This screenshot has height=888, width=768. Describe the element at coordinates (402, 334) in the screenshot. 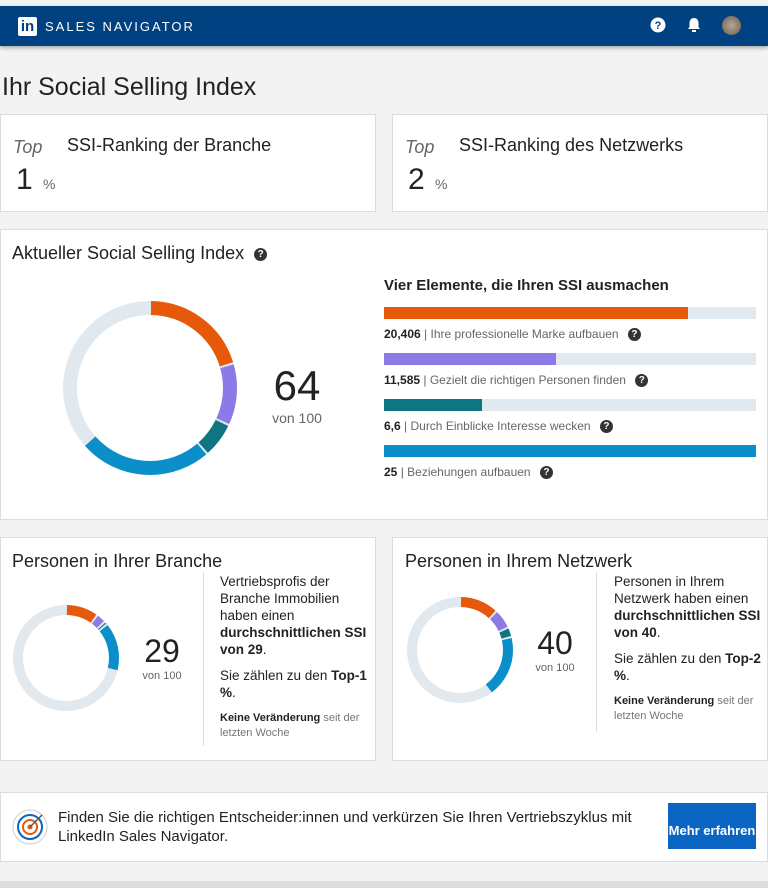

I see `element-value: 20,406` at that location.